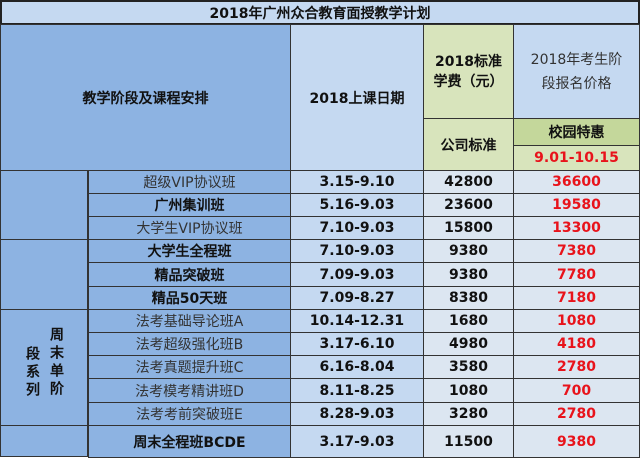 The image size is (640, 458). Describe the element at coordinates (189, 298) in the screenshot. I see `row-name: 精品50天班` at that location.